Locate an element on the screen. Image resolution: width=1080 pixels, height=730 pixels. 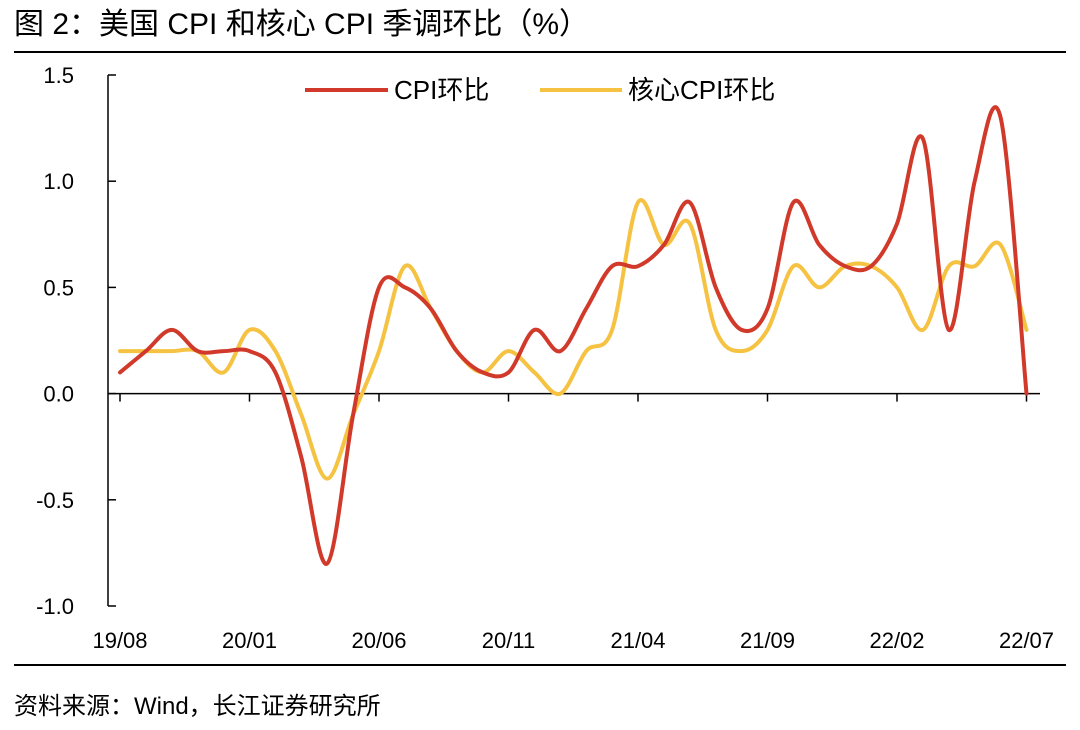
y-tick-label: 0.5 is located at coordinates (58, 287).